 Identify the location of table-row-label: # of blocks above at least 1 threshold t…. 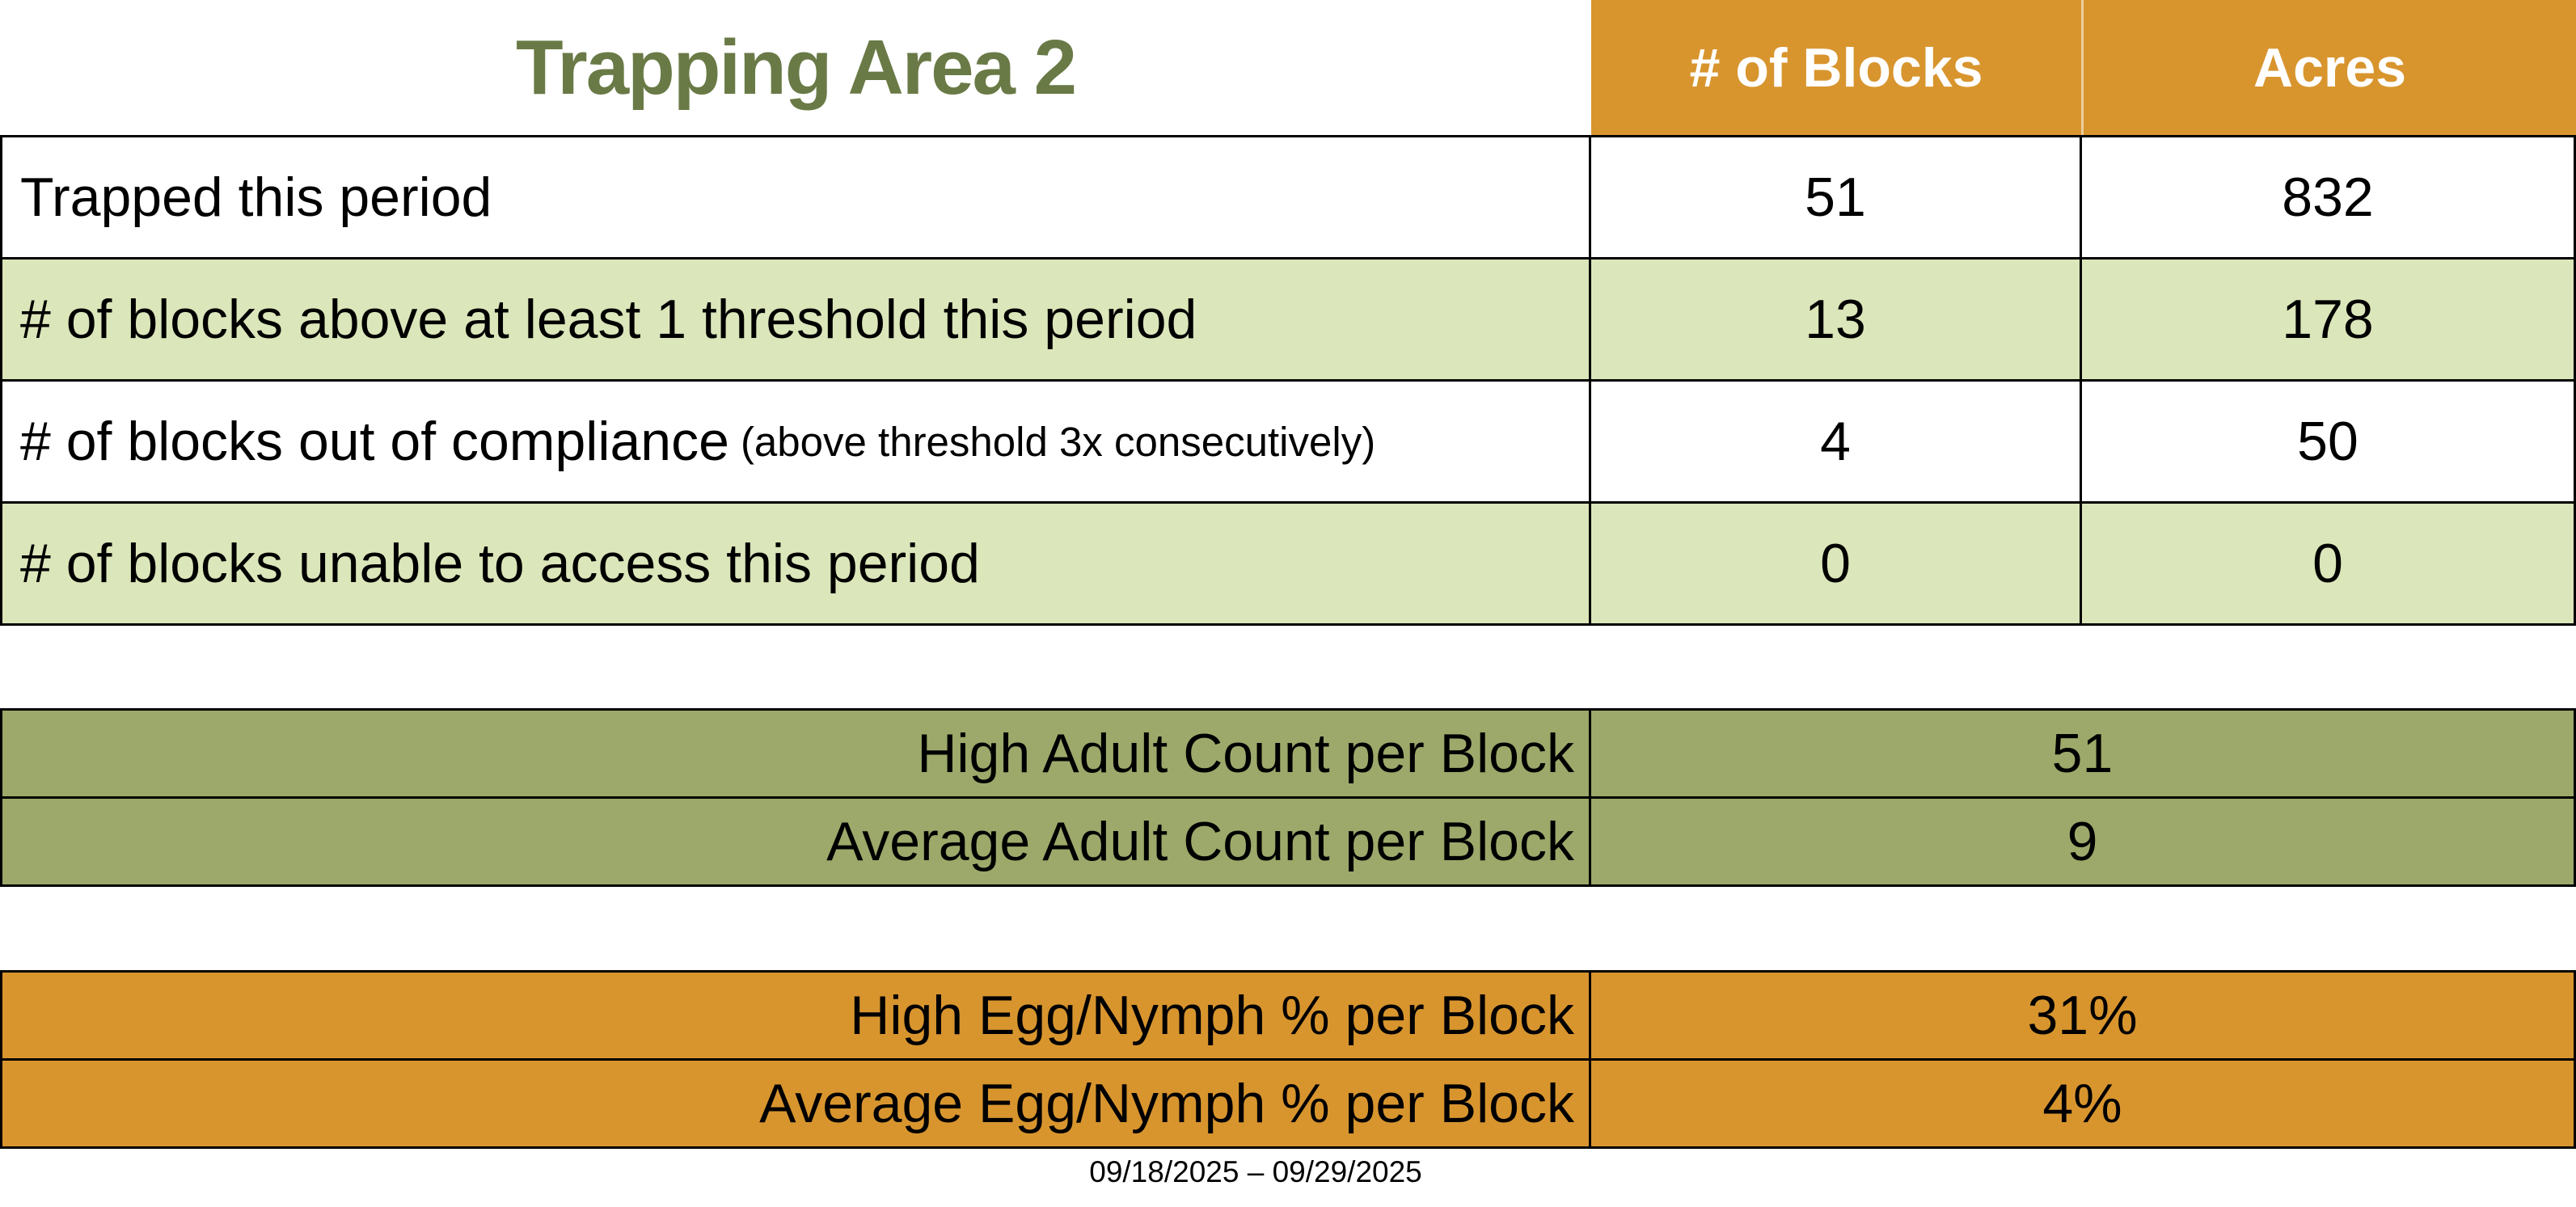
(795, 319).